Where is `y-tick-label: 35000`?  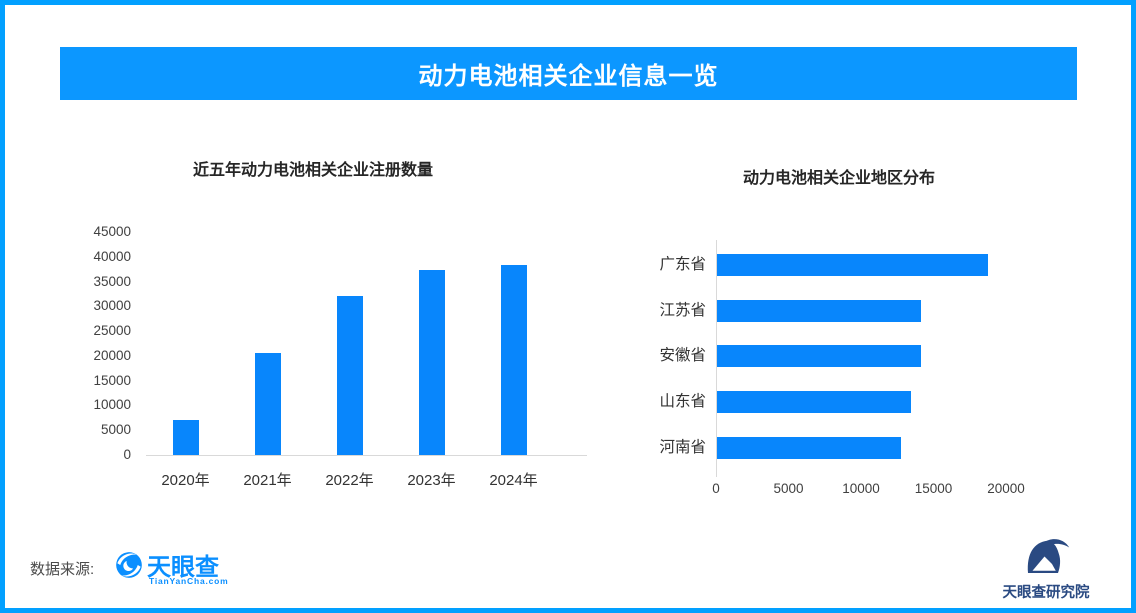
y-tick-label: 35000 is located at coordinates (112, 281).